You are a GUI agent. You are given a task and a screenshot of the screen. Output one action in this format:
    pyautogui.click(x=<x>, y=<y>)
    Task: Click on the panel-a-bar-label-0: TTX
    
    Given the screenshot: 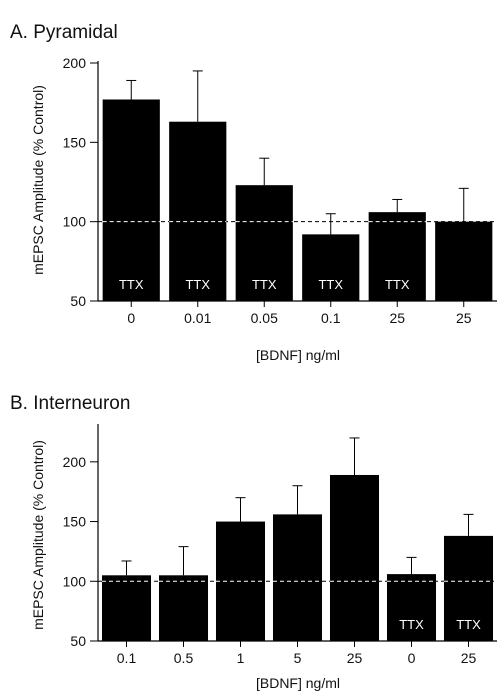 What is the action you would take?
    pyautogui.click(x=131, y=284)
    